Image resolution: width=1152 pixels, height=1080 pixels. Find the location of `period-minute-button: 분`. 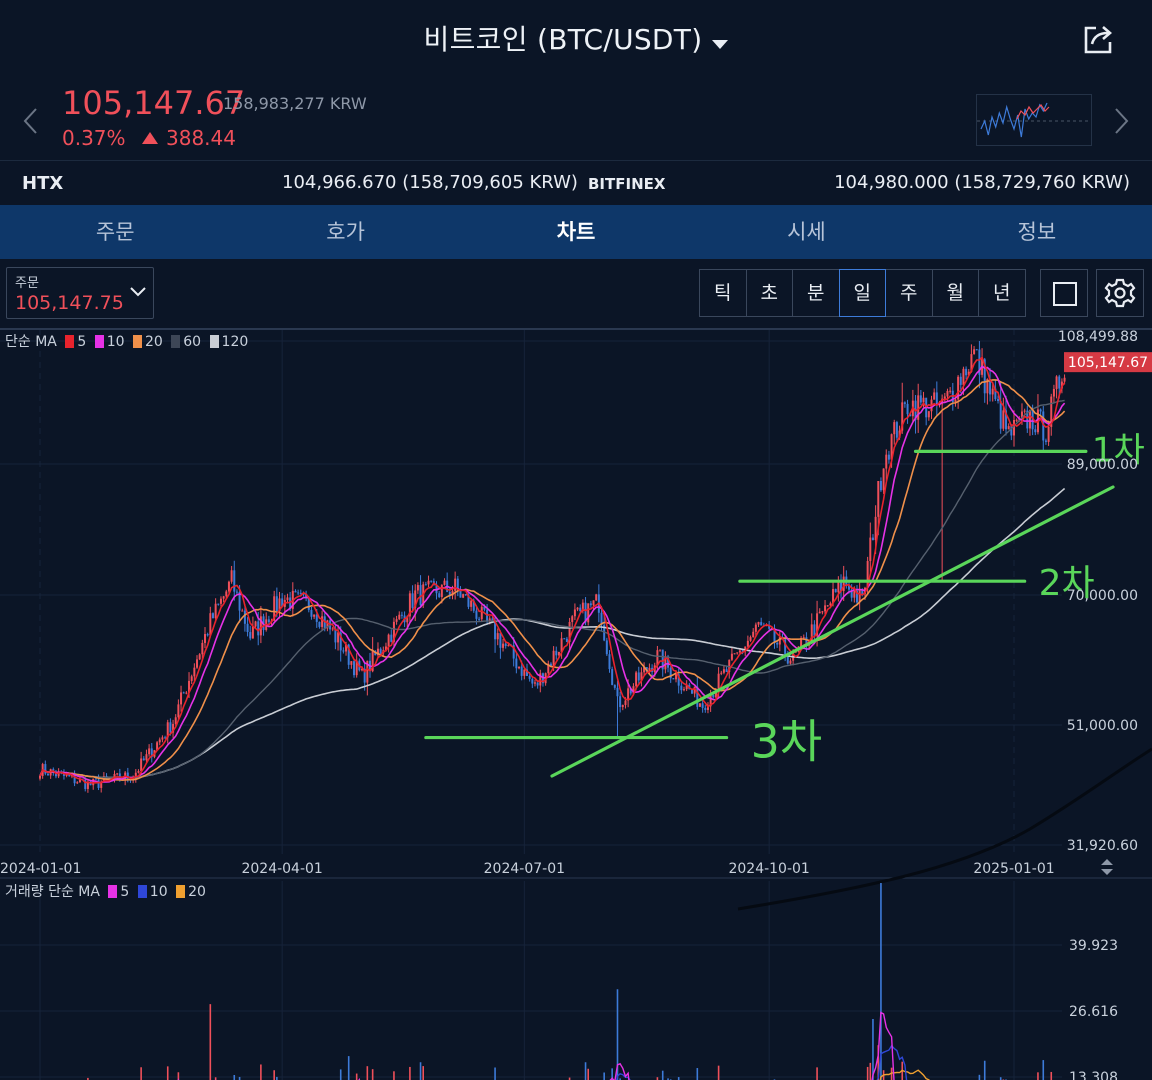

period-minute-button: 분 is located at coordinates (816, 293).